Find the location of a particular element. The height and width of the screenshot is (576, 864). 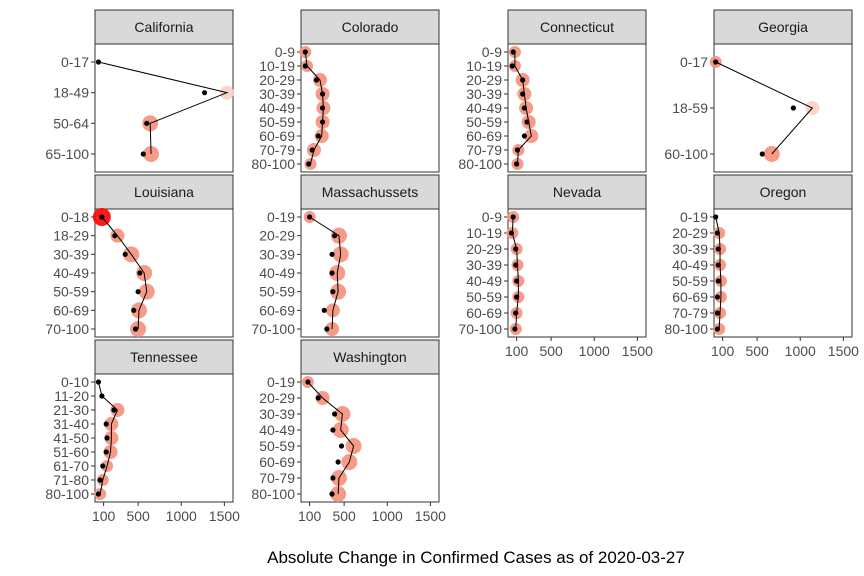

panel-title: Nevada is located at coordinates (577, 192).